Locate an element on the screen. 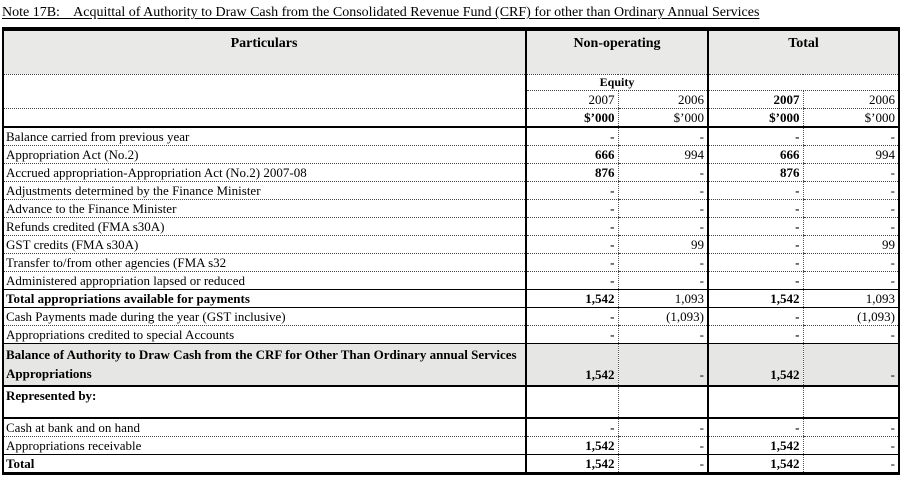  row-label: Appropriation Act (No.2) is located at coordinates (264, 154).